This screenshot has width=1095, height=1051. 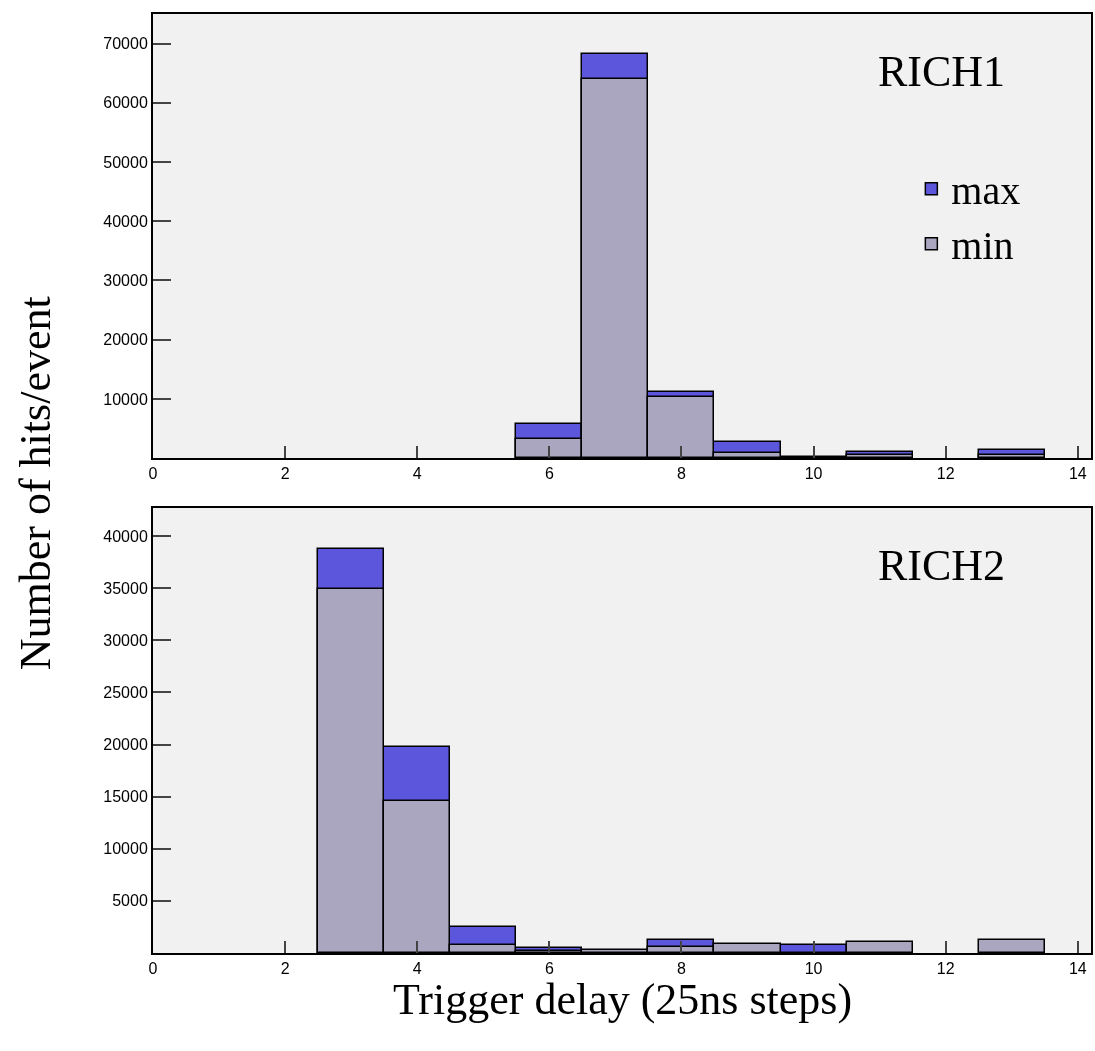 What do you see at coordinates (125, 797) in the screenshot?
I see `y-tick-label: 15000` at bounding box center [125, 797].